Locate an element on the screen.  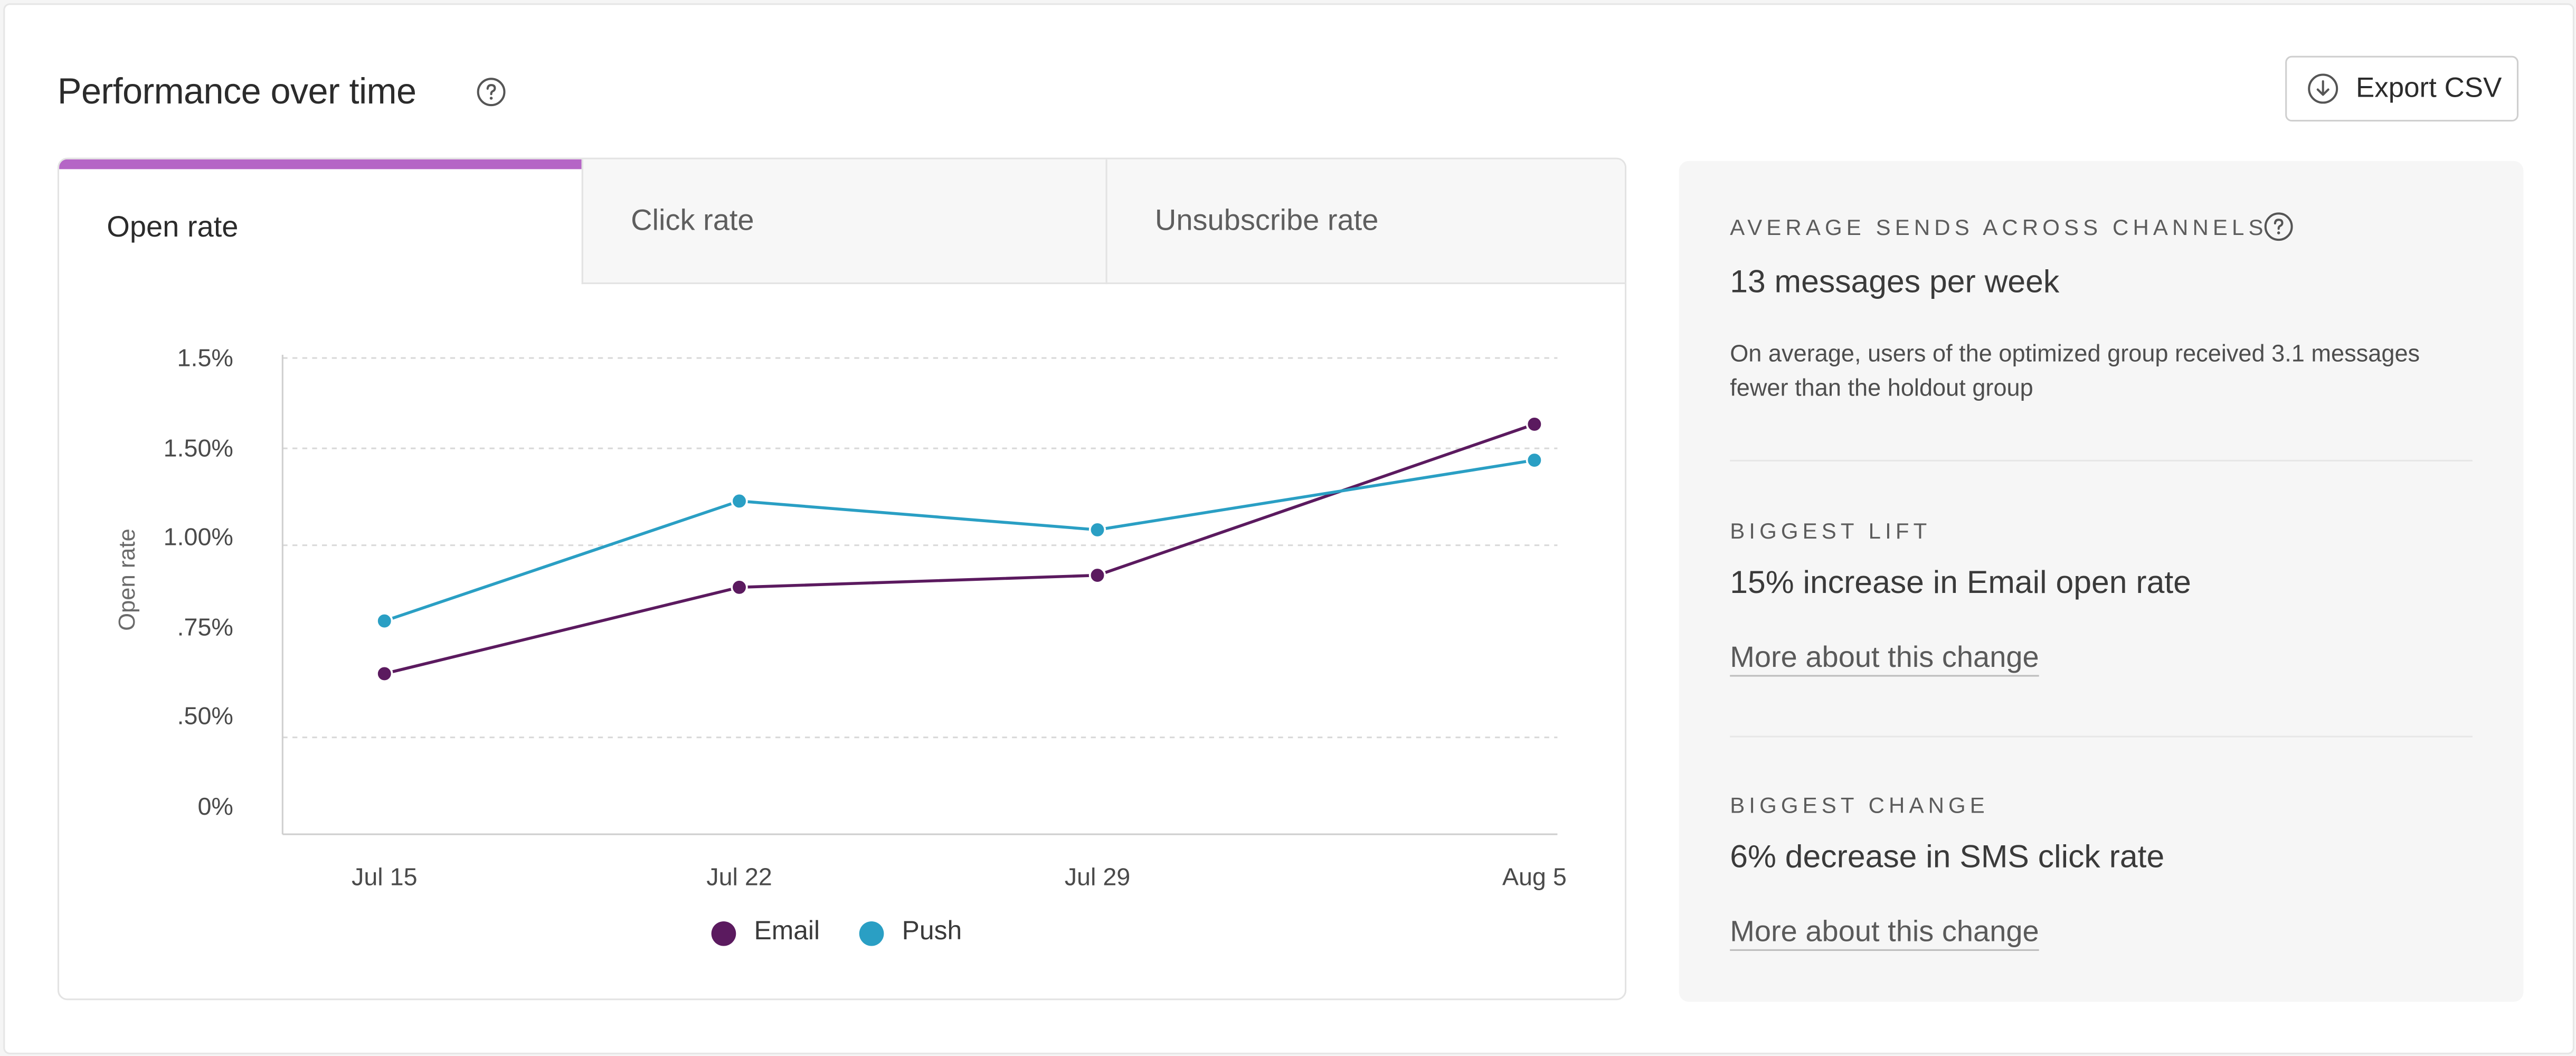
export-csv-button: Export CSV is located at coordinates (2402, 89).